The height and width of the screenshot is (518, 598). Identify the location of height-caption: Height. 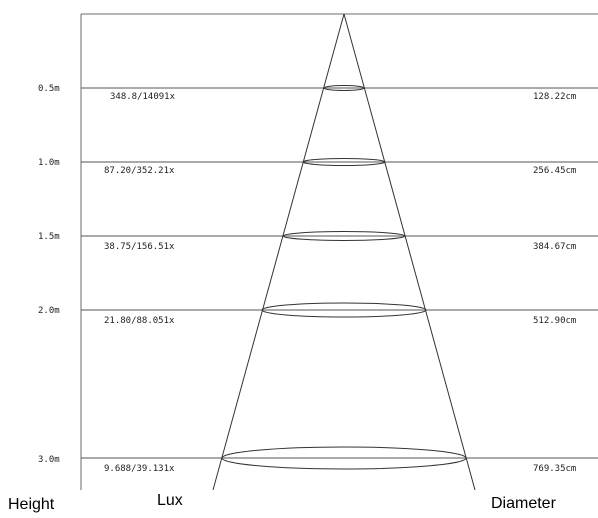
(31, 504).